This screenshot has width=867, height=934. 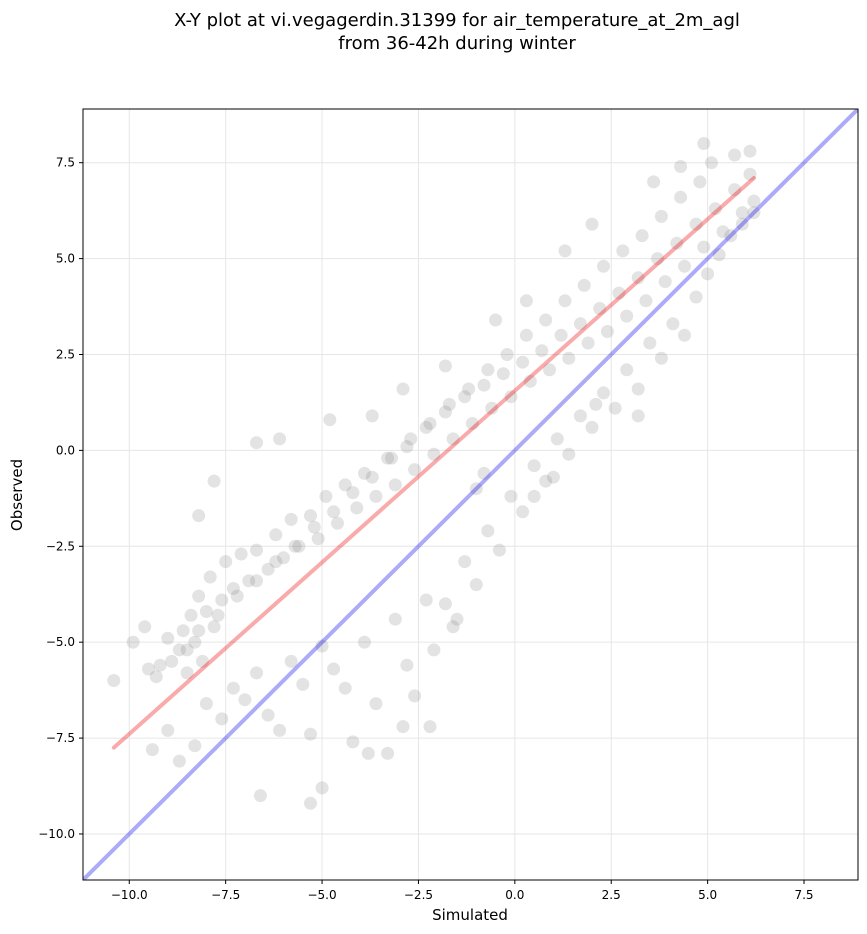 What do you see at coordinates (60, 642) in the screenshot?
I see `y-tick-label-2: −5.0` at bounding box center [60, 642].